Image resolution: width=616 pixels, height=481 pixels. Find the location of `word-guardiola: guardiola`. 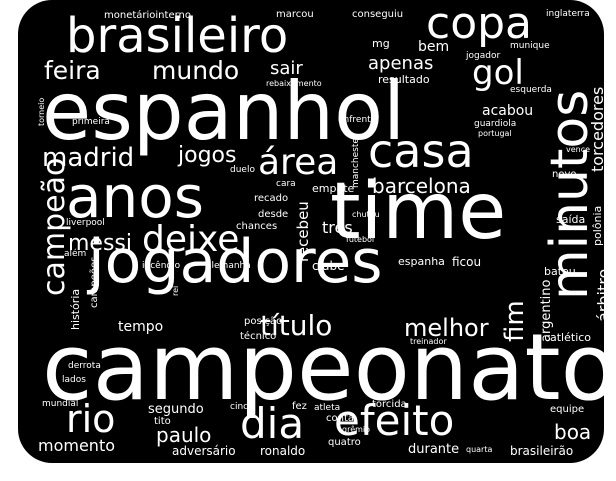

word-guardiola: guardiola is located at coordinates (495, 124).